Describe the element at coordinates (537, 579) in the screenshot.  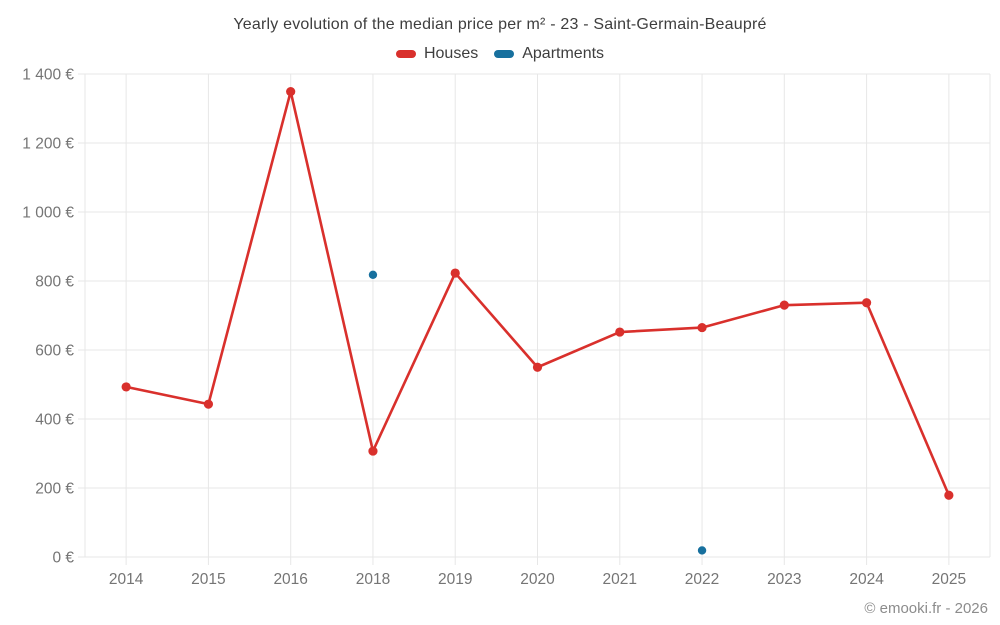
I see `x-axis-tick-label-2020: 2020` at that location.